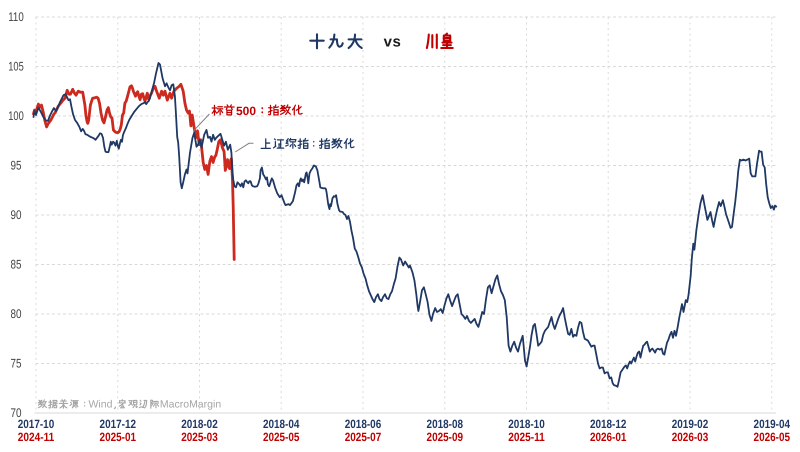 The width and height of the screenshot is (800, 452). I want to click on svg-text: 2018-10, so click(526, 424).